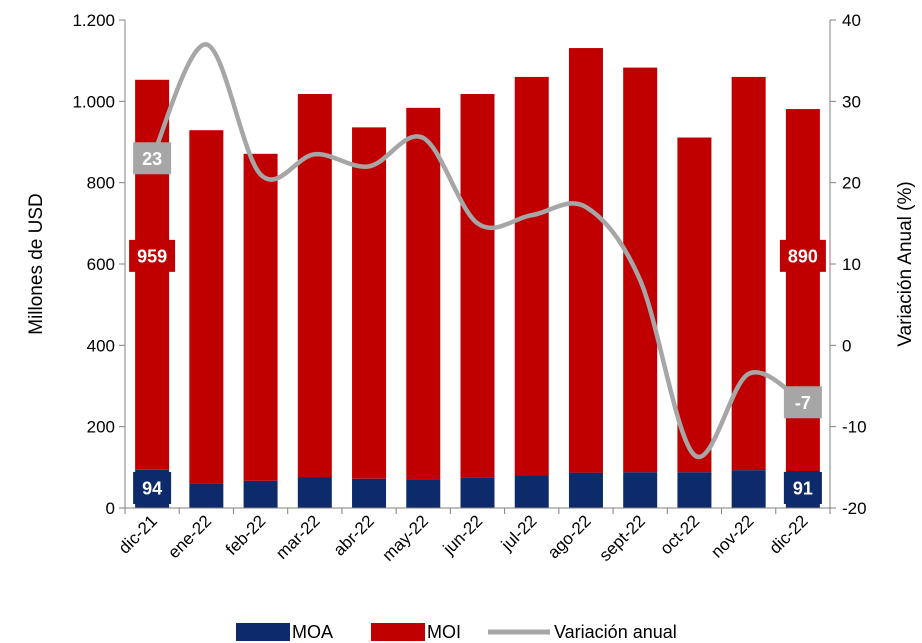  I want to click on y-left-tick-label: 600, so click(101, 264).